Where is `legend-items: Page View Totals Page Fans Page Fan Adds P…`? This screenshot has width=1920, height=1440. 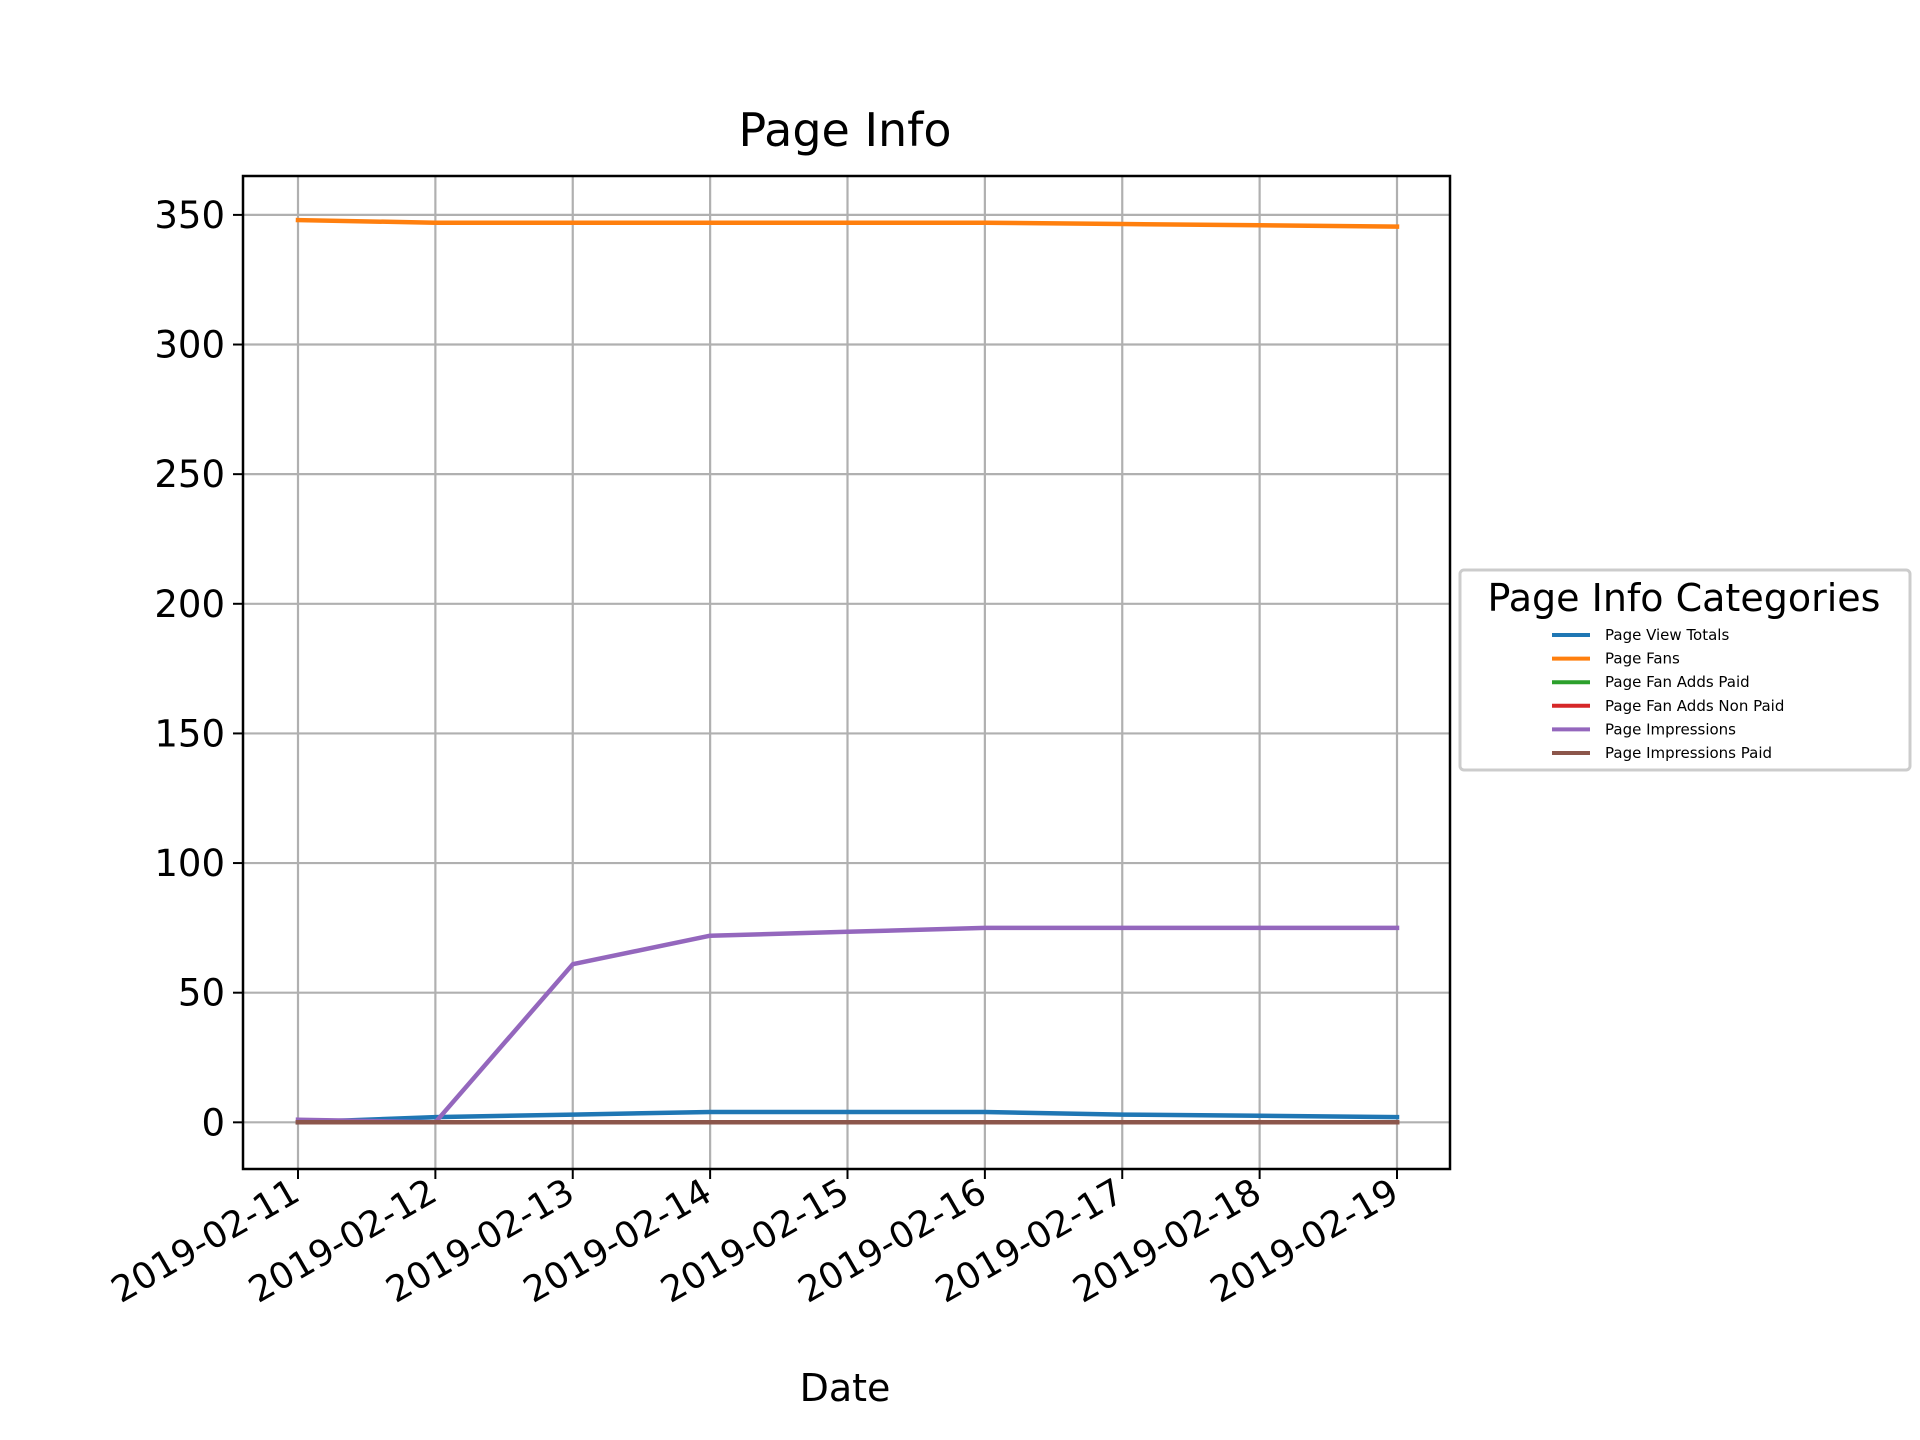
legend-items: Page View Totals Page Fans Page Fan Adds P… is located at coordinates (1668, 694).